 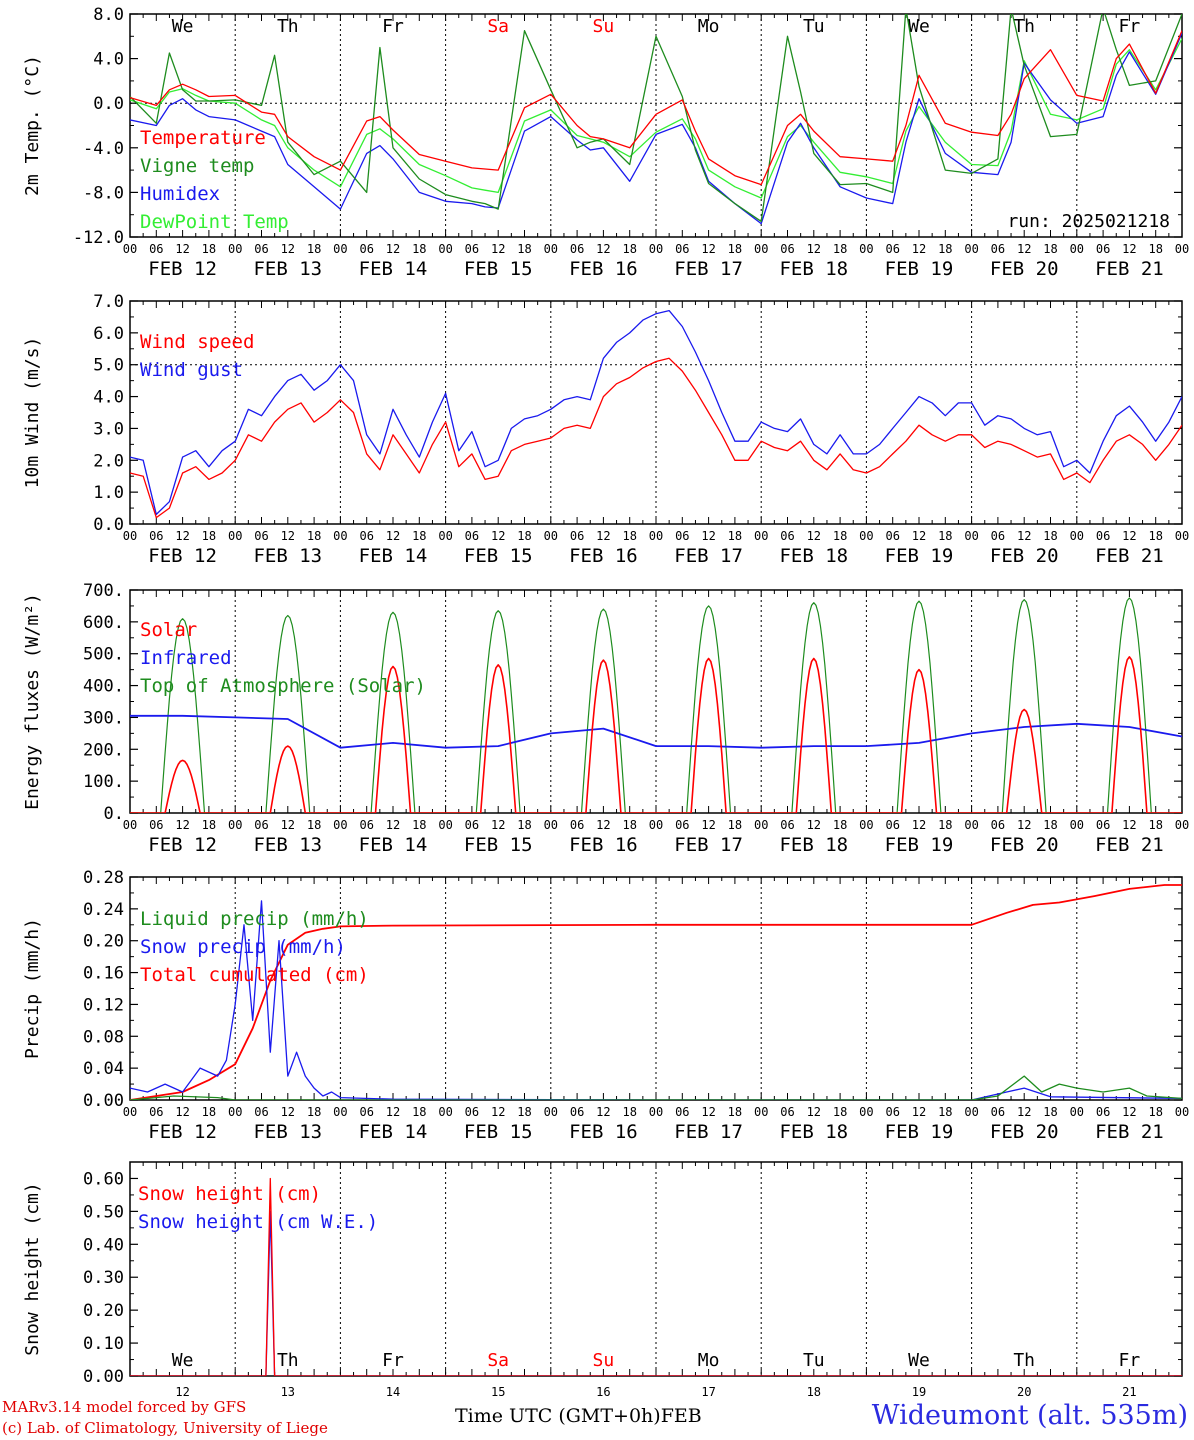 I want to click on legend-entry: Temperature, so click(x=203, y=138).